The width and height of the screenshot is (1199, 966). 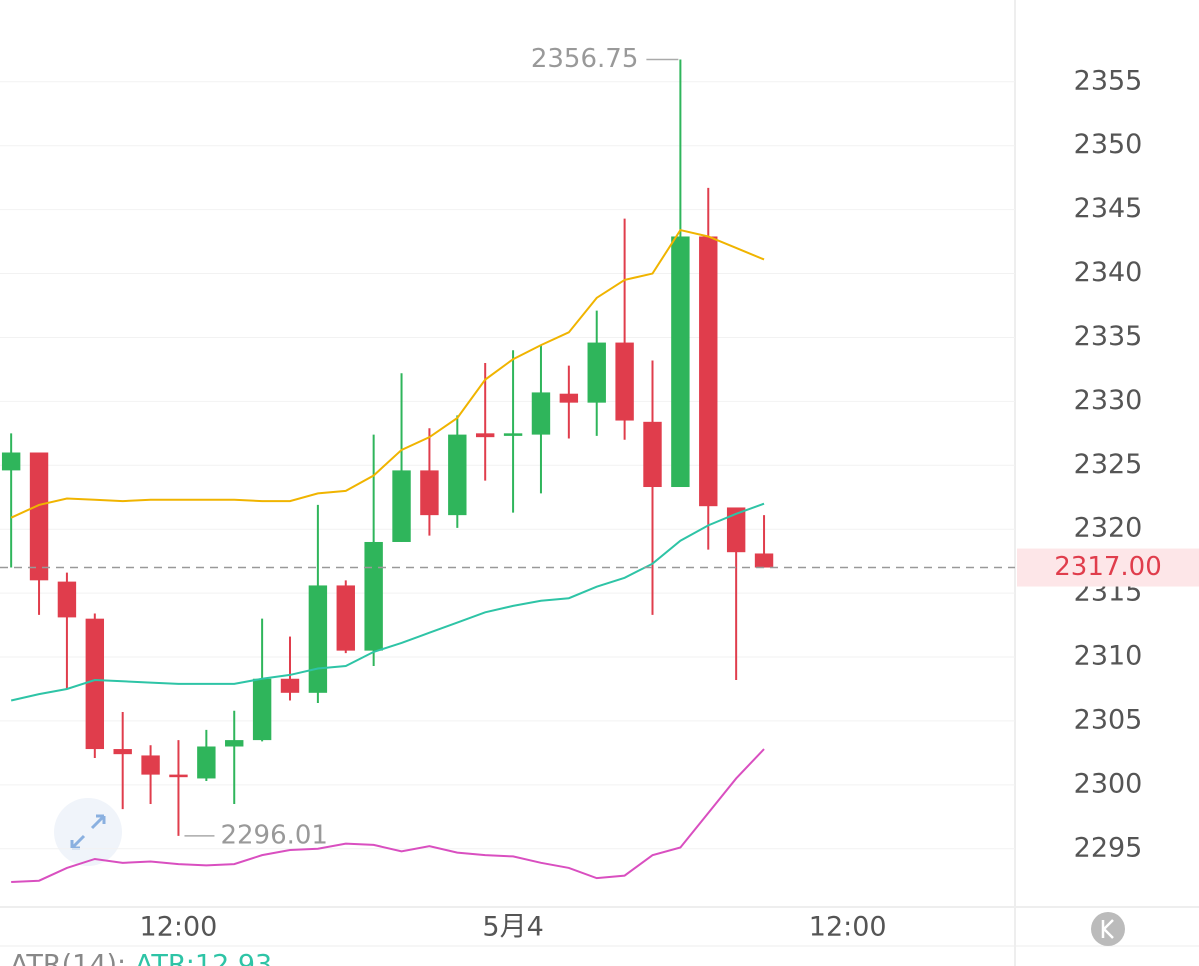 What do you see at coordinates (1108, 144) in the screenshot?
I see `y-tick-label: 2350` at bounding box center [1108, 144].